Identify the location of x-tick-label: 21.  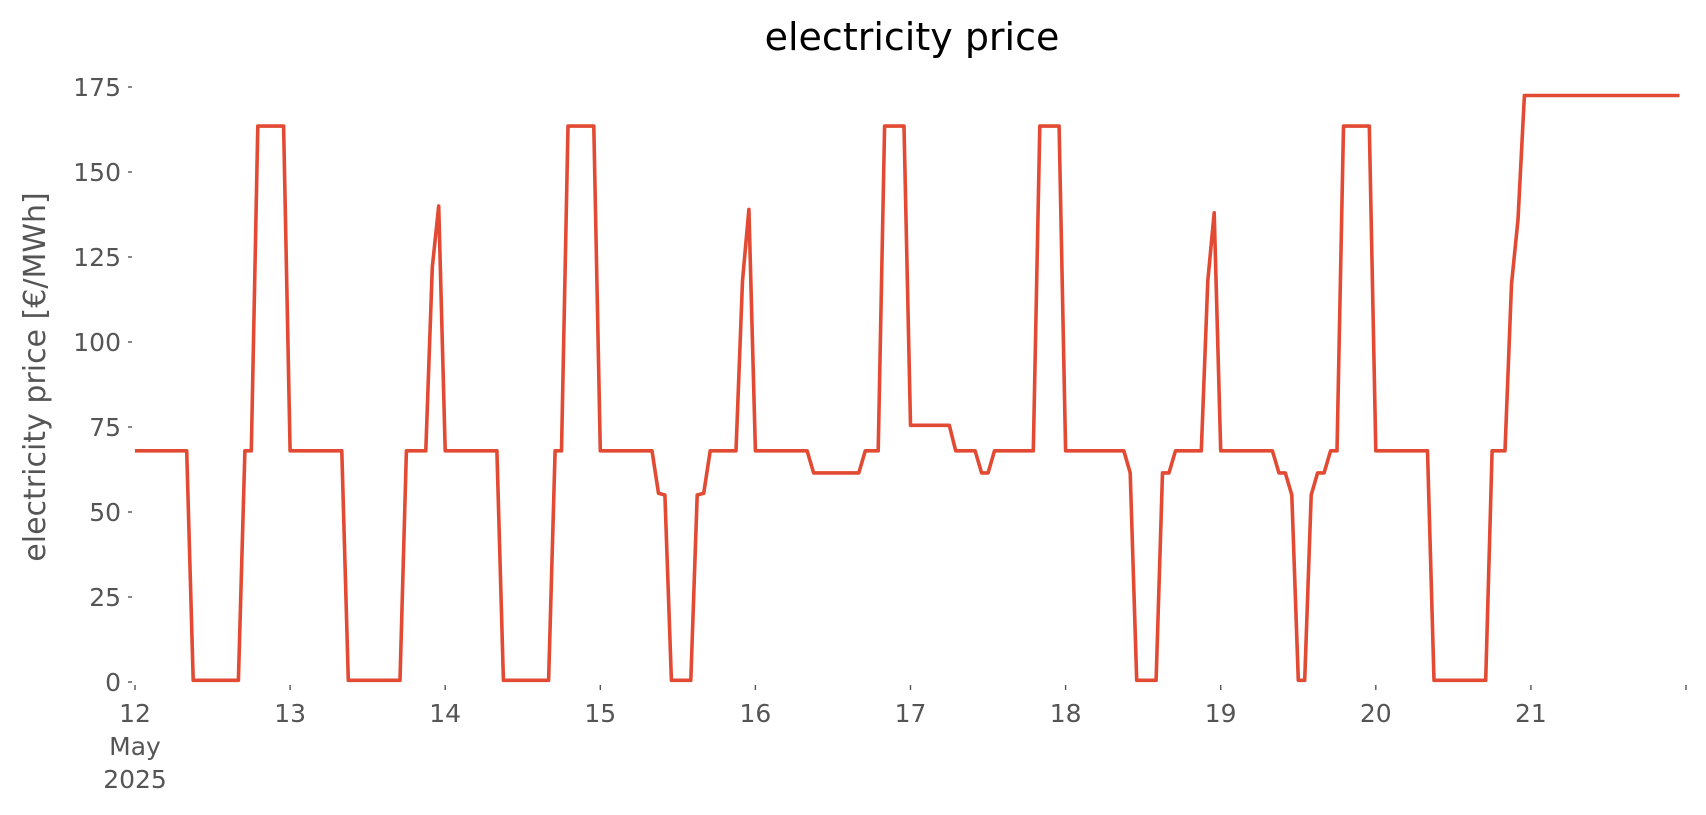
(1531, 713).